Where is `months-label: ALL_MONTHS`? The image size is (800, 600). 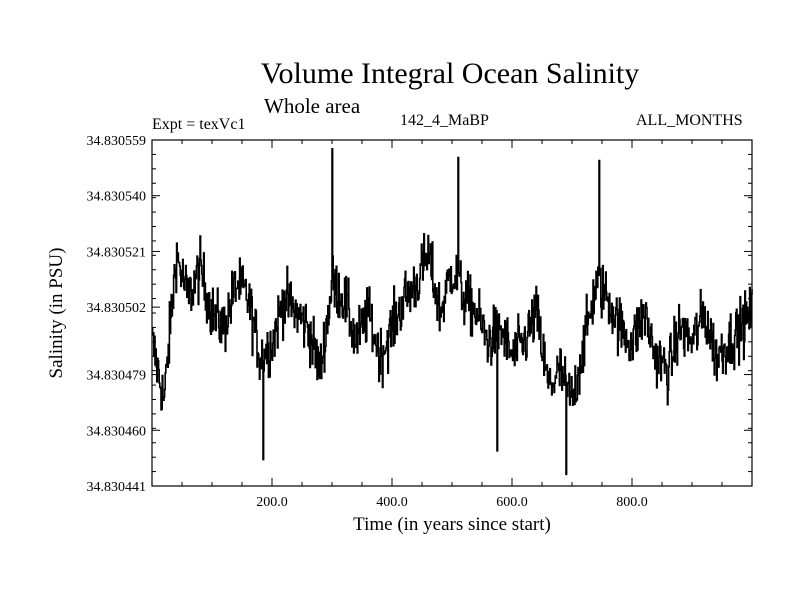 months-label: ALL_MONTHS is located at coordinates (689, 120).